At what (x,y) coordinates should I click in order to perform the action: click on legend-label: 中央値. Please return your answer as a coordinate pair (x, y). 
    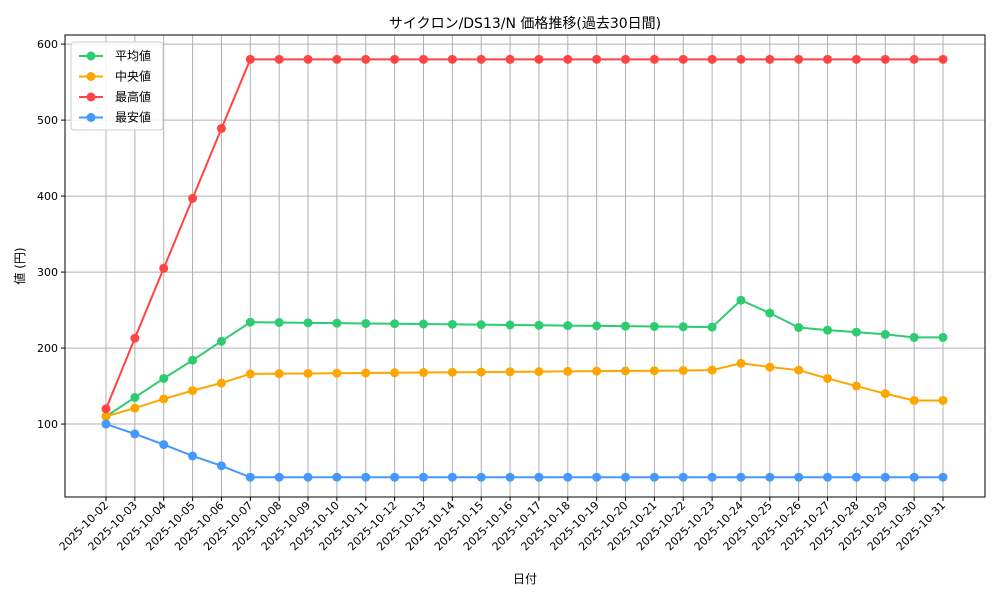
    Looking at the image, I should click on (133, 76).